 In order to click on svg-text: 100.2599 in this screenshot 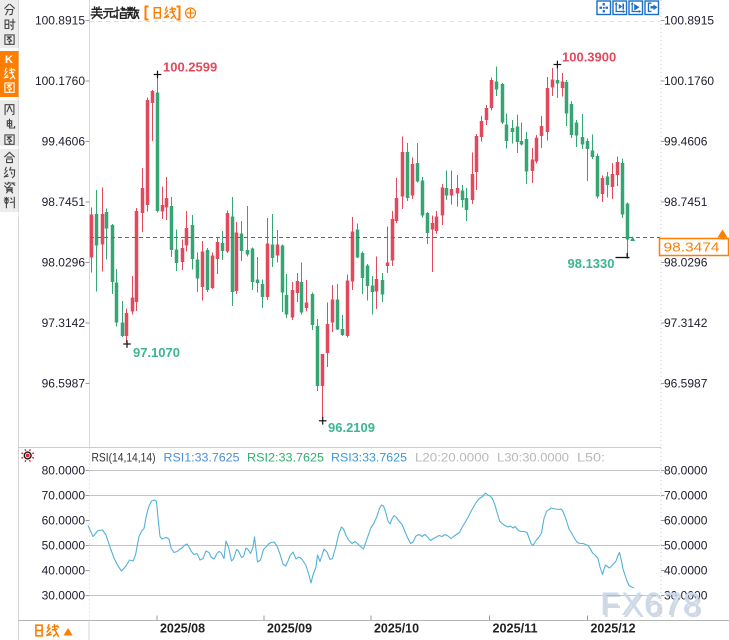, I will do `click(190, 67)`.